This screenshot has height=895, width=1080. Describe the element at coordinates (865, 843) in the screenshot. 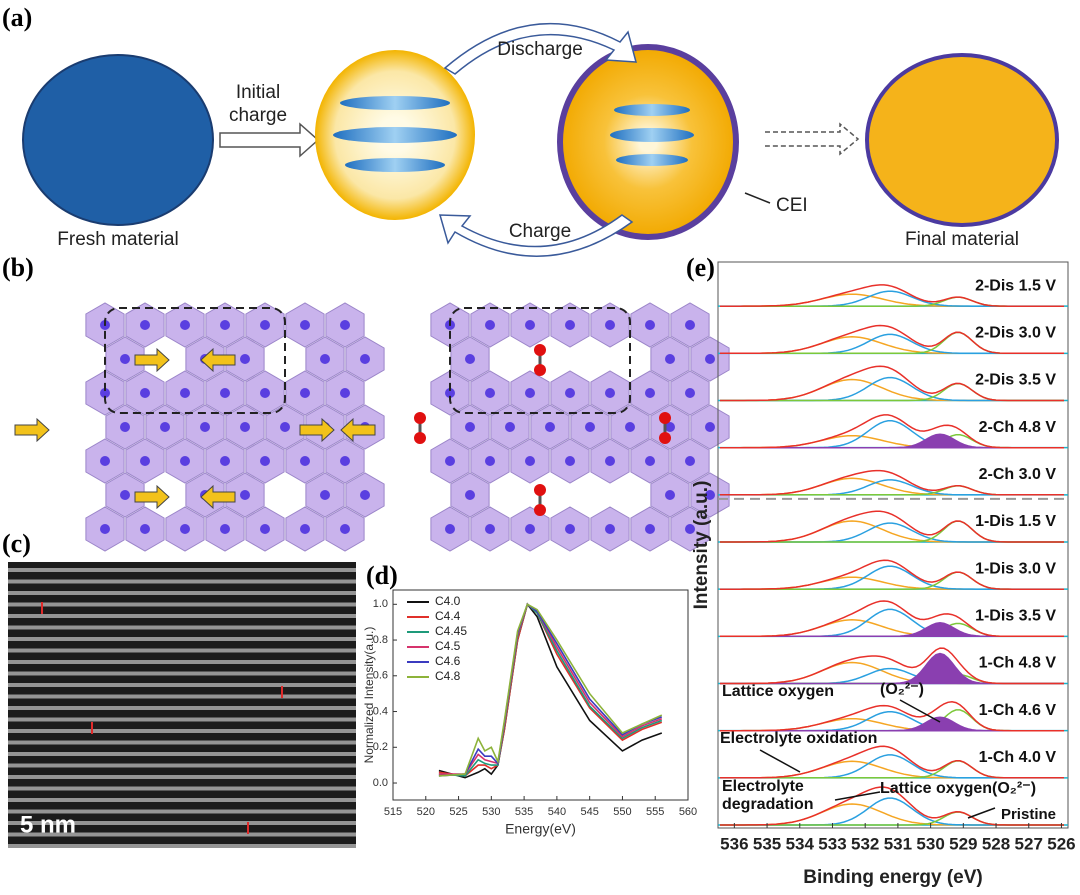

I see `x-tick-label: 532` at that location.